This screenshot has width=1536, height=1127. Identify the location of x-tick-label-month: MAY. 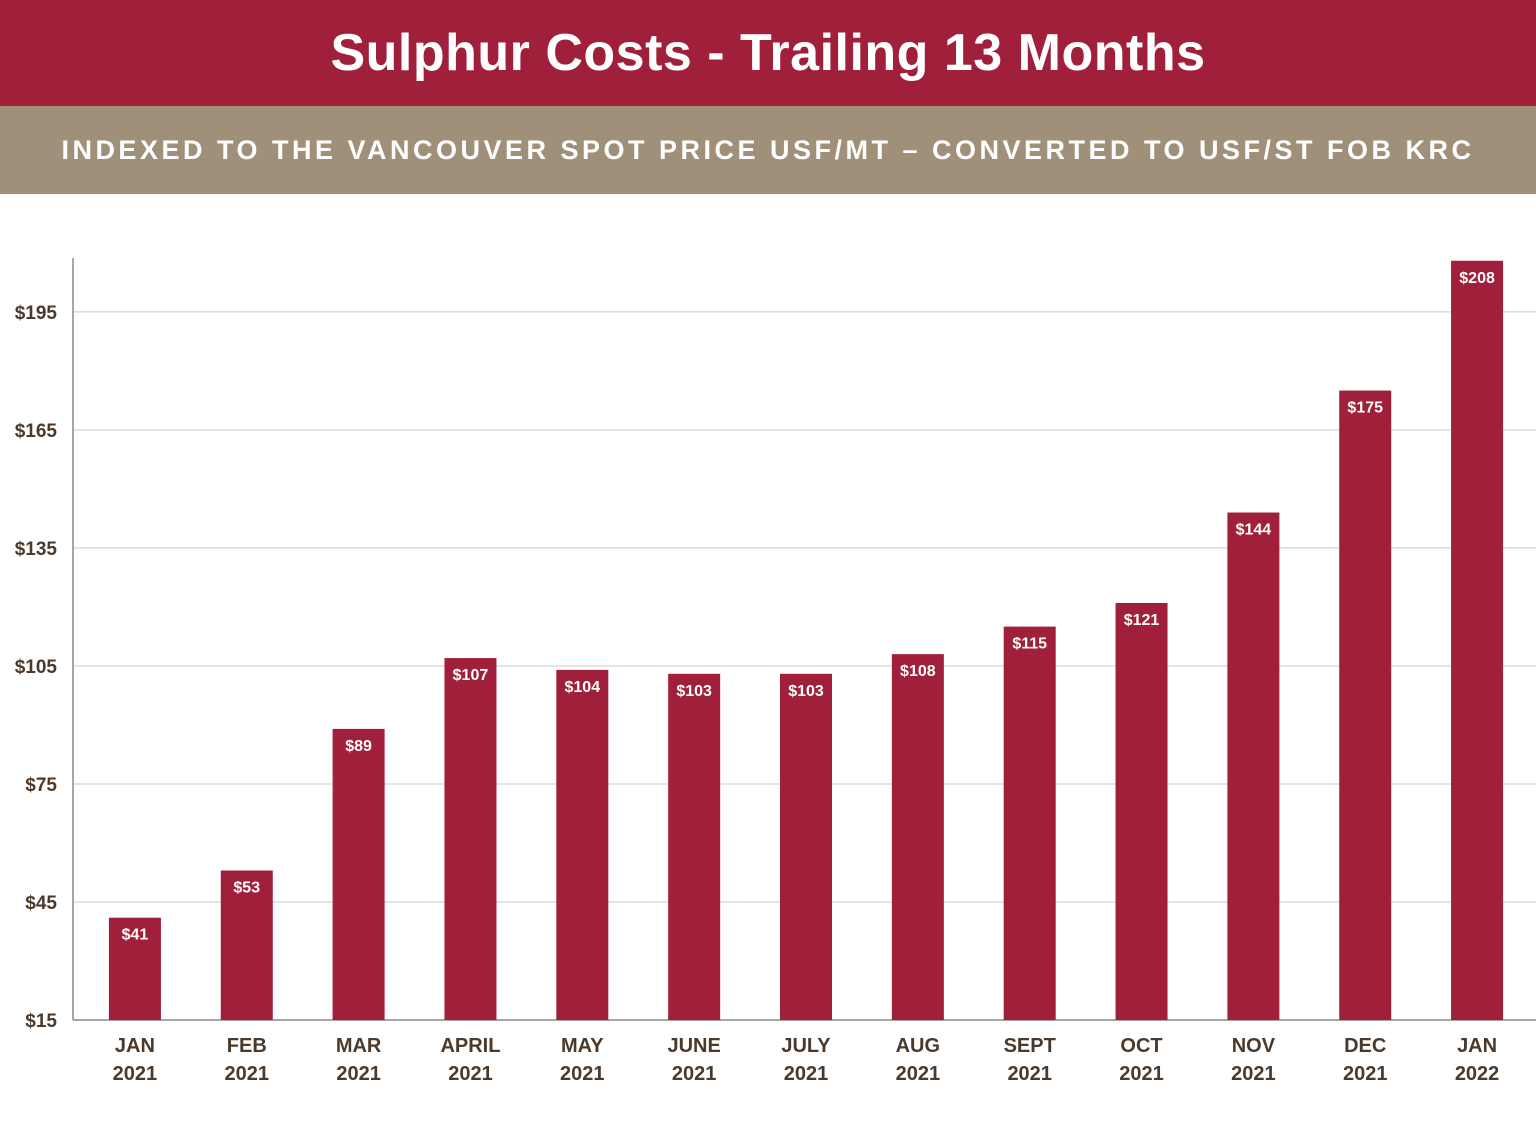
(582, 1046).